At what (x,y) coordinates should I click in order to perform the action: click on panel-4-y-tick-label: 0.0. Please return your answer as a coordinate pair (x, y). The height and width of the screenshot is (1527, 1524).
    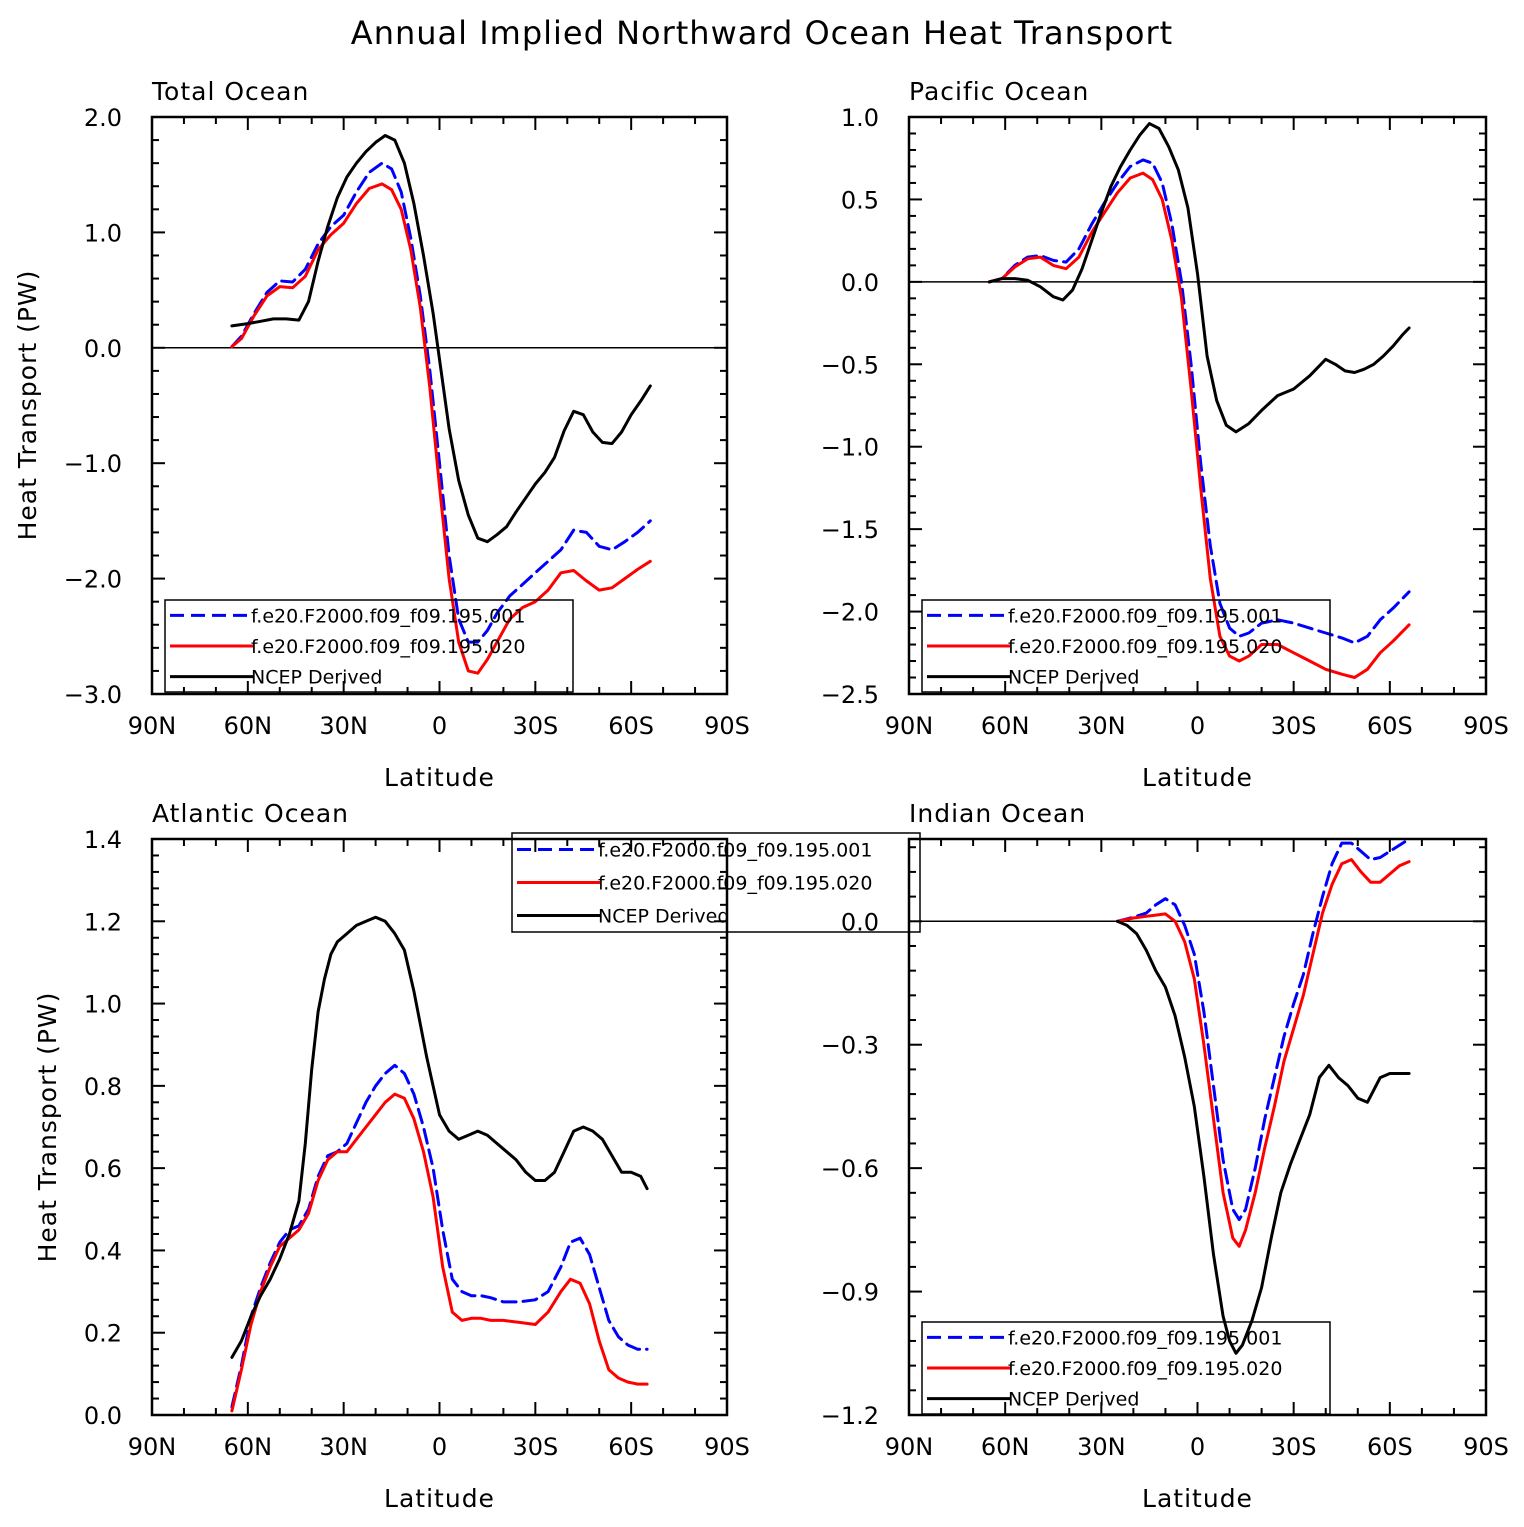
    Looking at the image, I should click on (860, 922).